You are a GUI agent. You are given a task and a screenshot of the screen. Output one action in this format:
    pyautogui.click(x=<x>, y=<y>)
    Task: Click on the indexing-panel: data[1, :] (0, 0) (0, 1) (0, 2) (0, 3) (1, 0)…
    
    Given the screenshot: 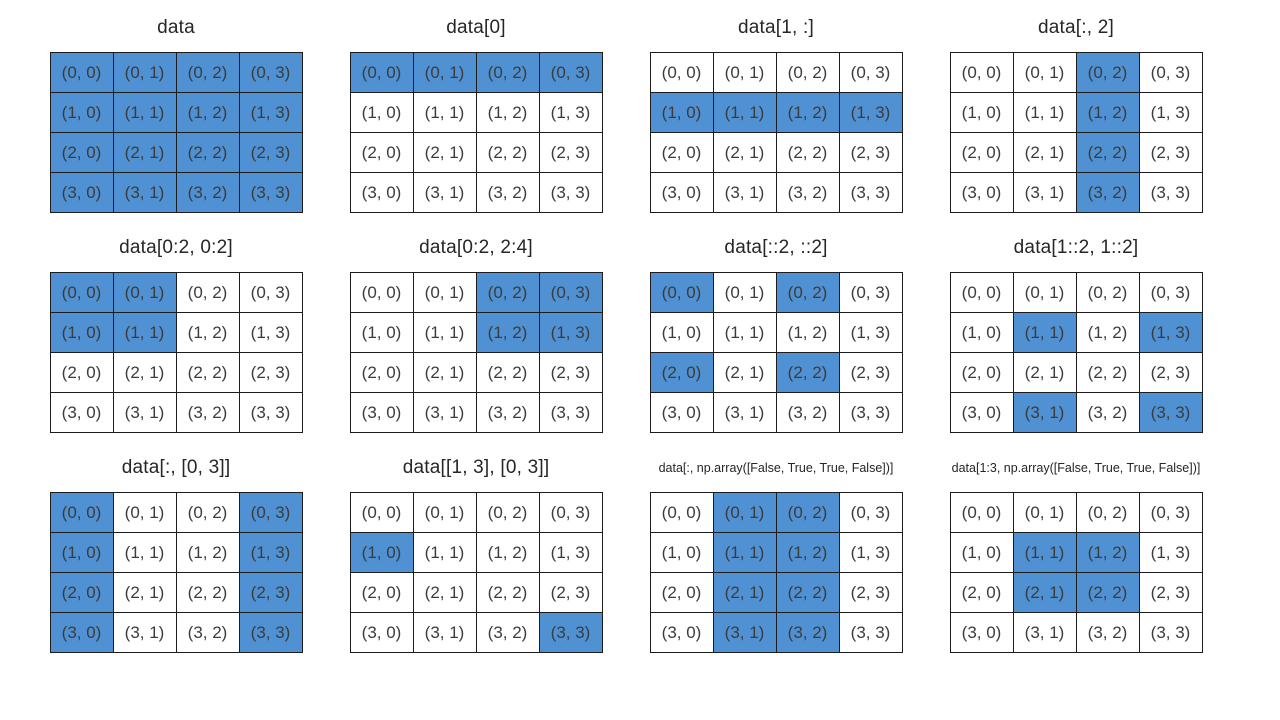 What is the action you would take?
    pyautogui.click(x=776, y=114)
    